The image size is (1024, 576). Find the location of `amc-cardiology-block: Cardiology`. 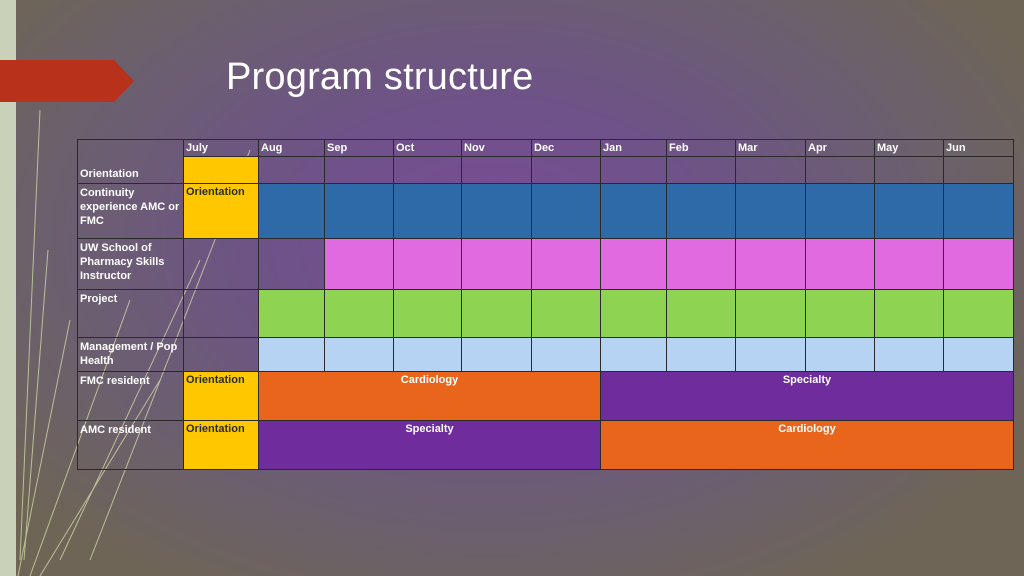

amc-cardiology-block: Cardiology is located at coordinates (807, 445).